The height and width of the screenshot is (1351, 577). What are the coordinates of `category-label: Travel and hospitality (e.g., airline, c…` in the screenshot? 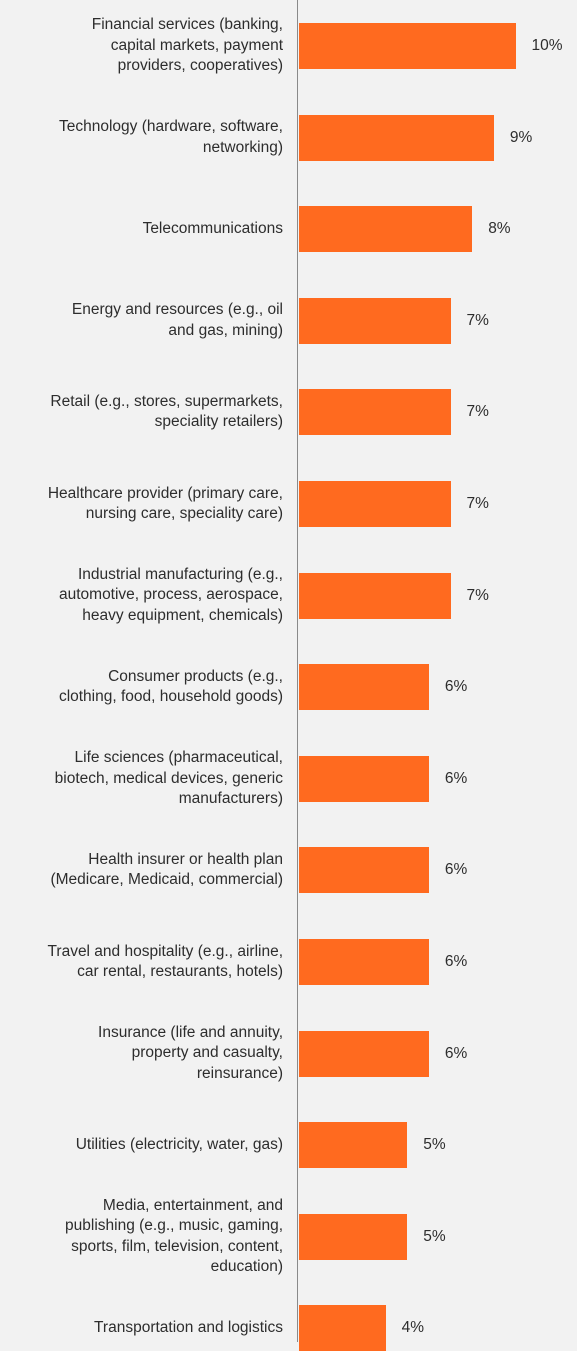 It's located at (165, 961).